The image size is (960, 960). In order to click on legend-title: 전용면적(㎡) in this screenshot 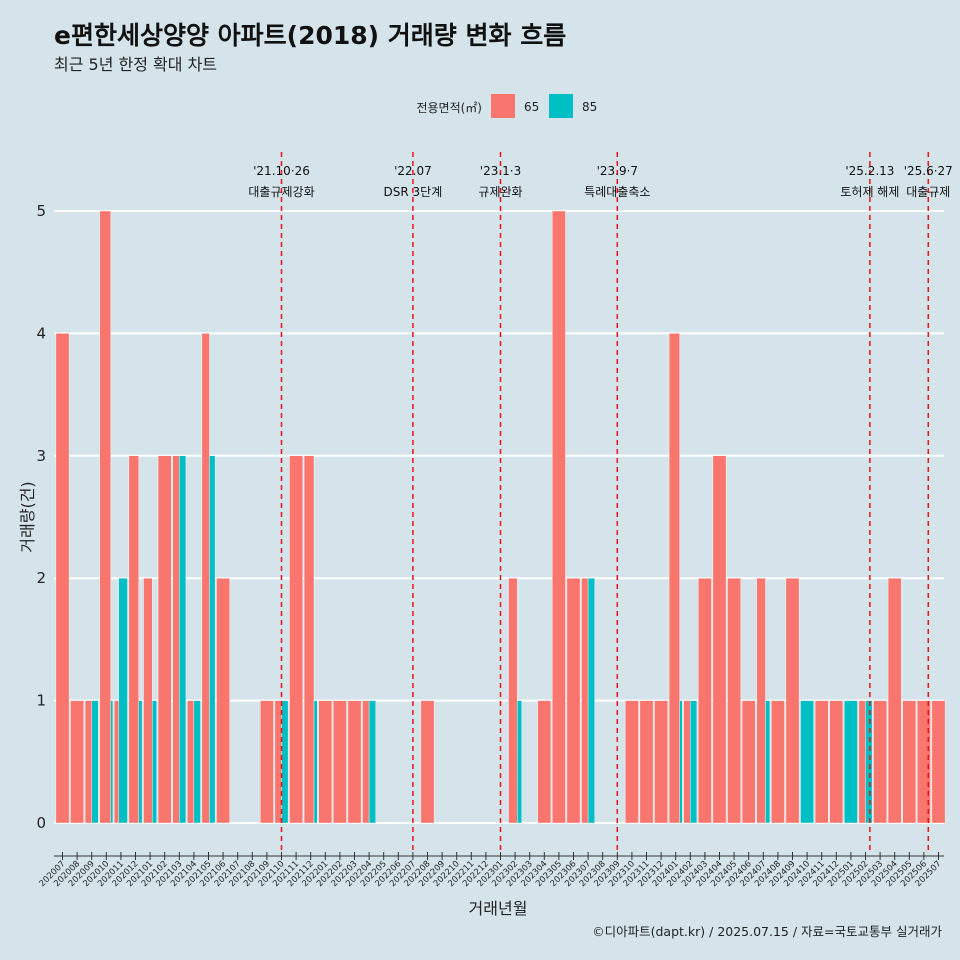, I will do `click(449, 108)`.